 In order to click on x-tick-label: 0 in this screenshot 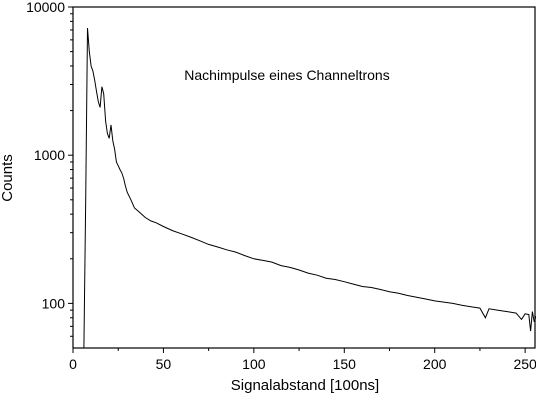, I will do `click(73, 364)`.